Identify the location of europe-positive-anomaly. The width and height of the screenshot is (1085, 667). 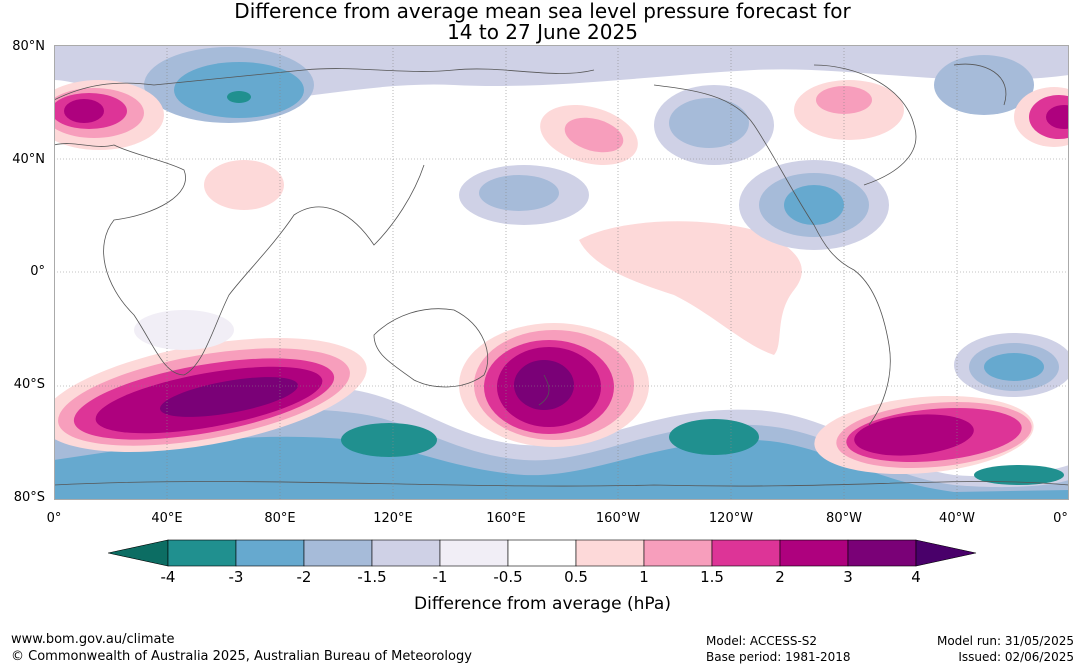
(561, 115).